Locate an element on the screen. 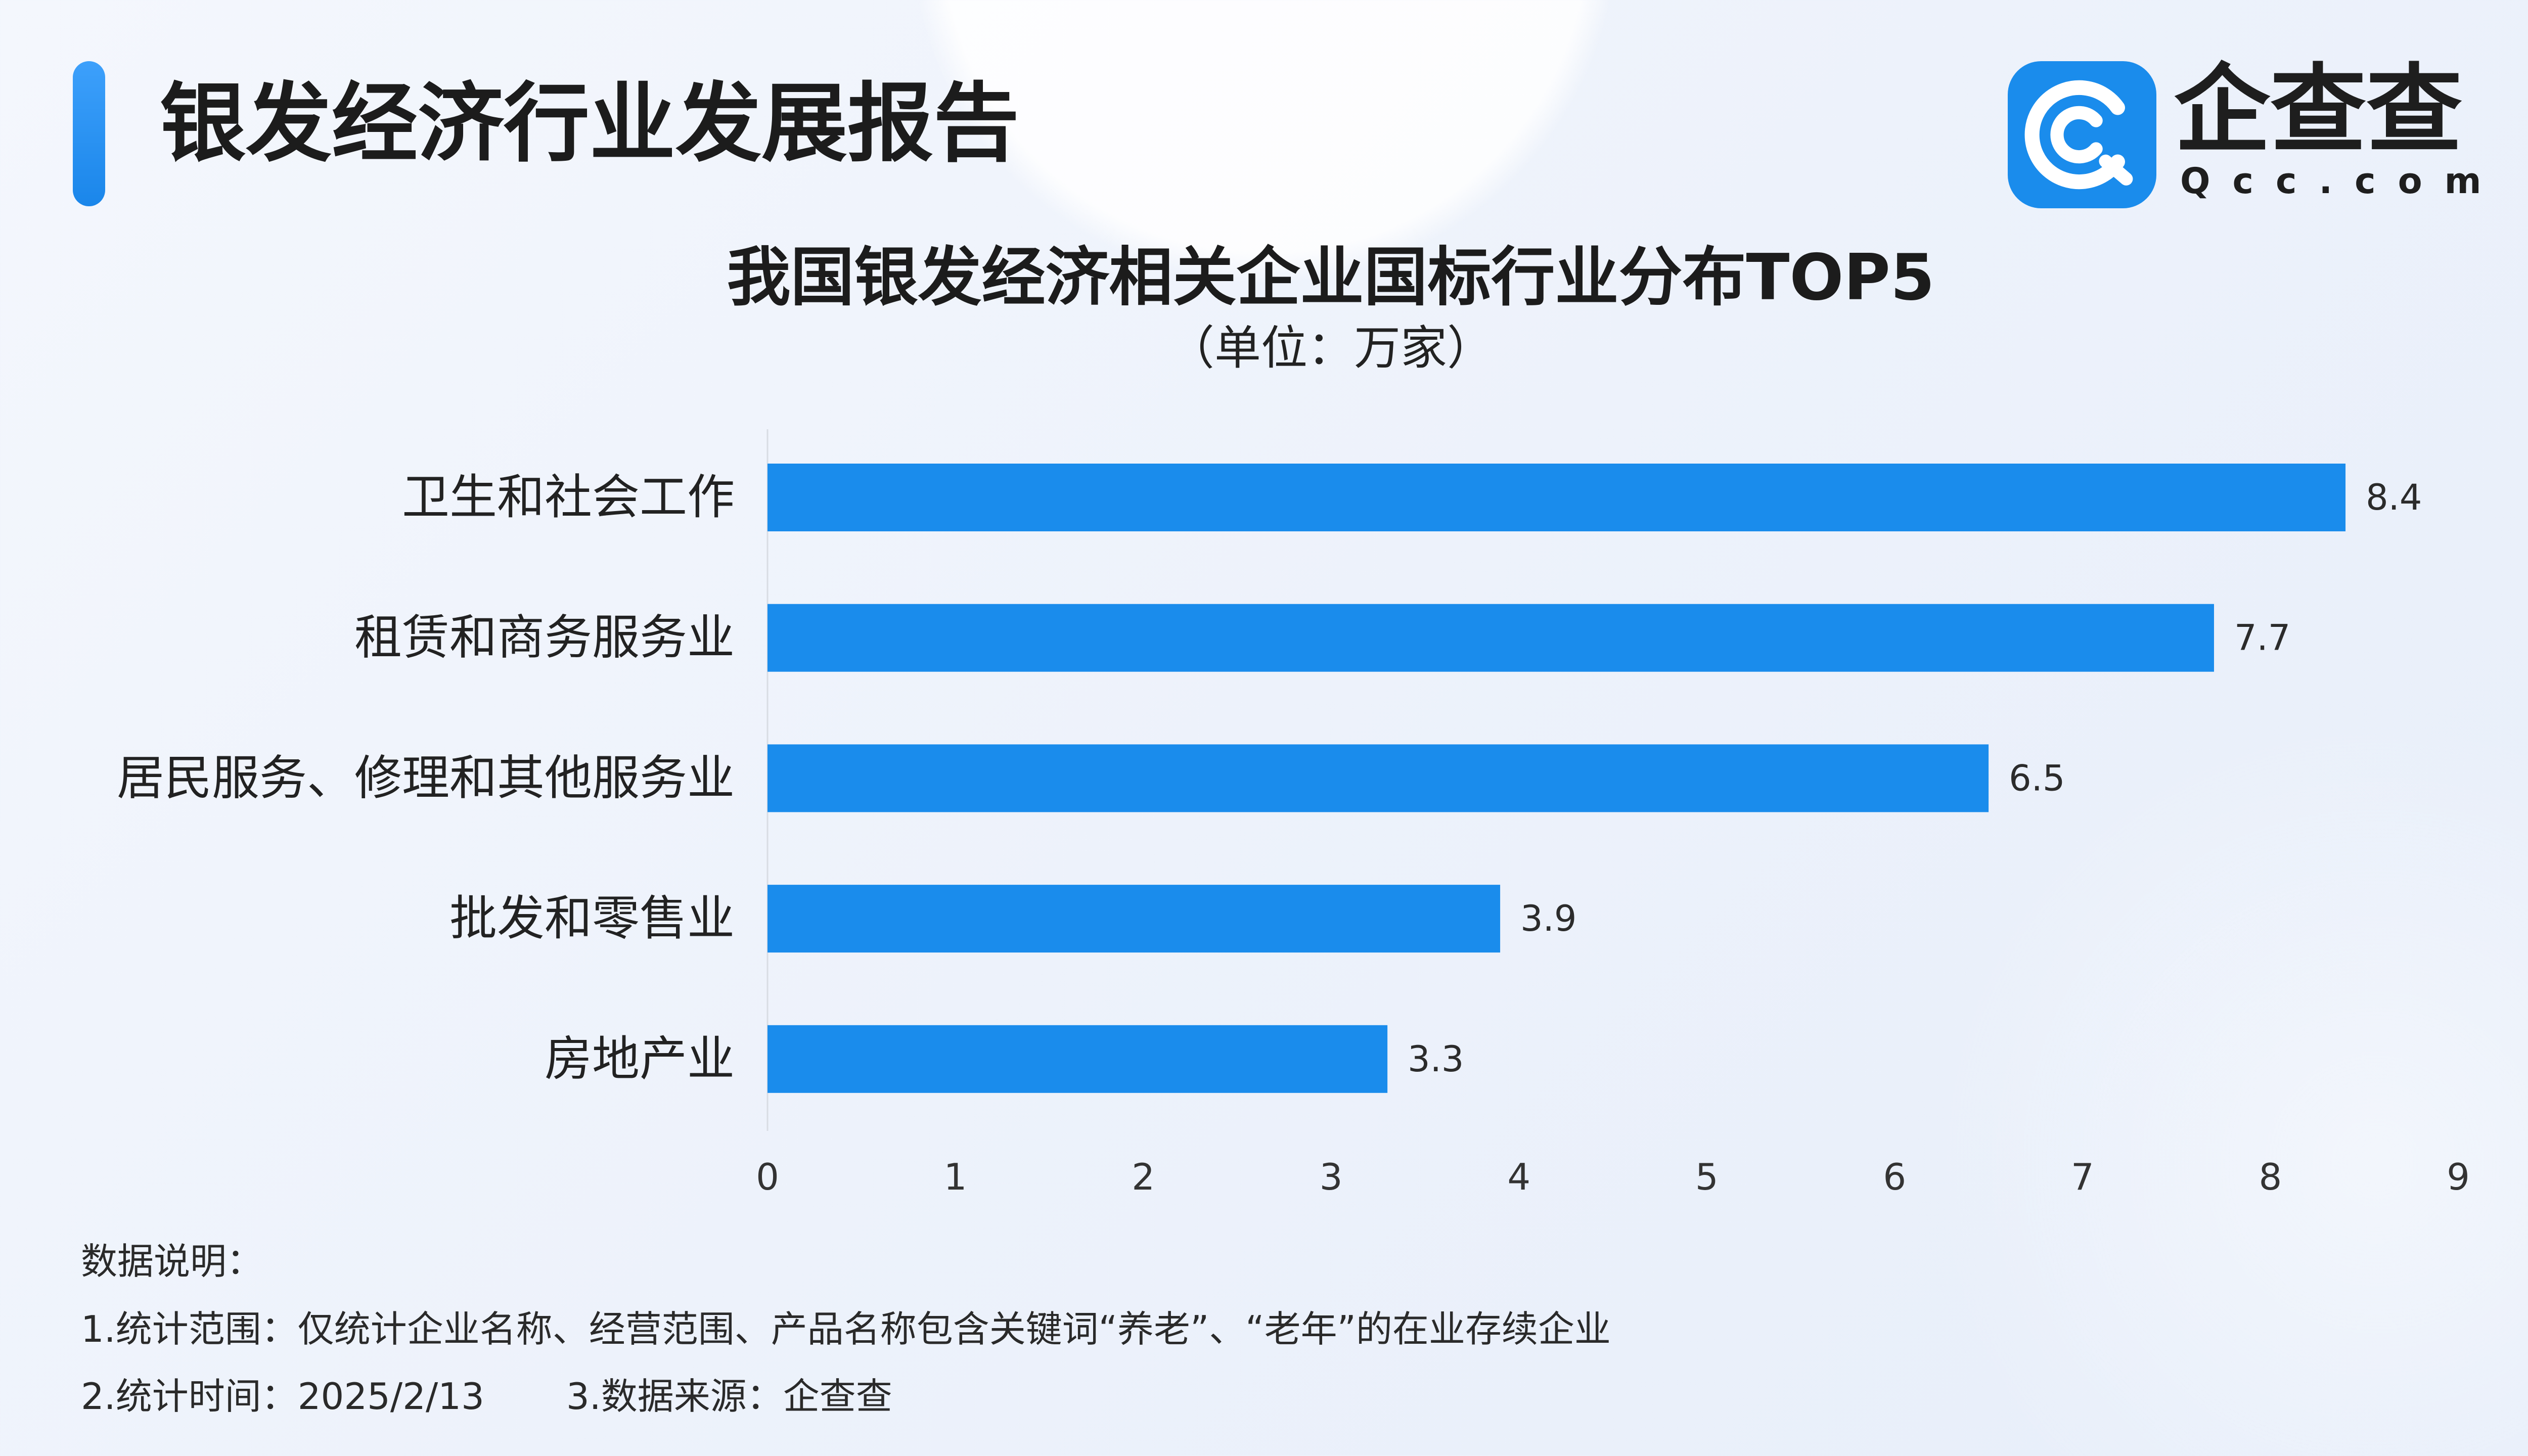 The height and width of the screenshot is (1456, 2528). value-label: 7.7 is located at coordinates (2262, 638).